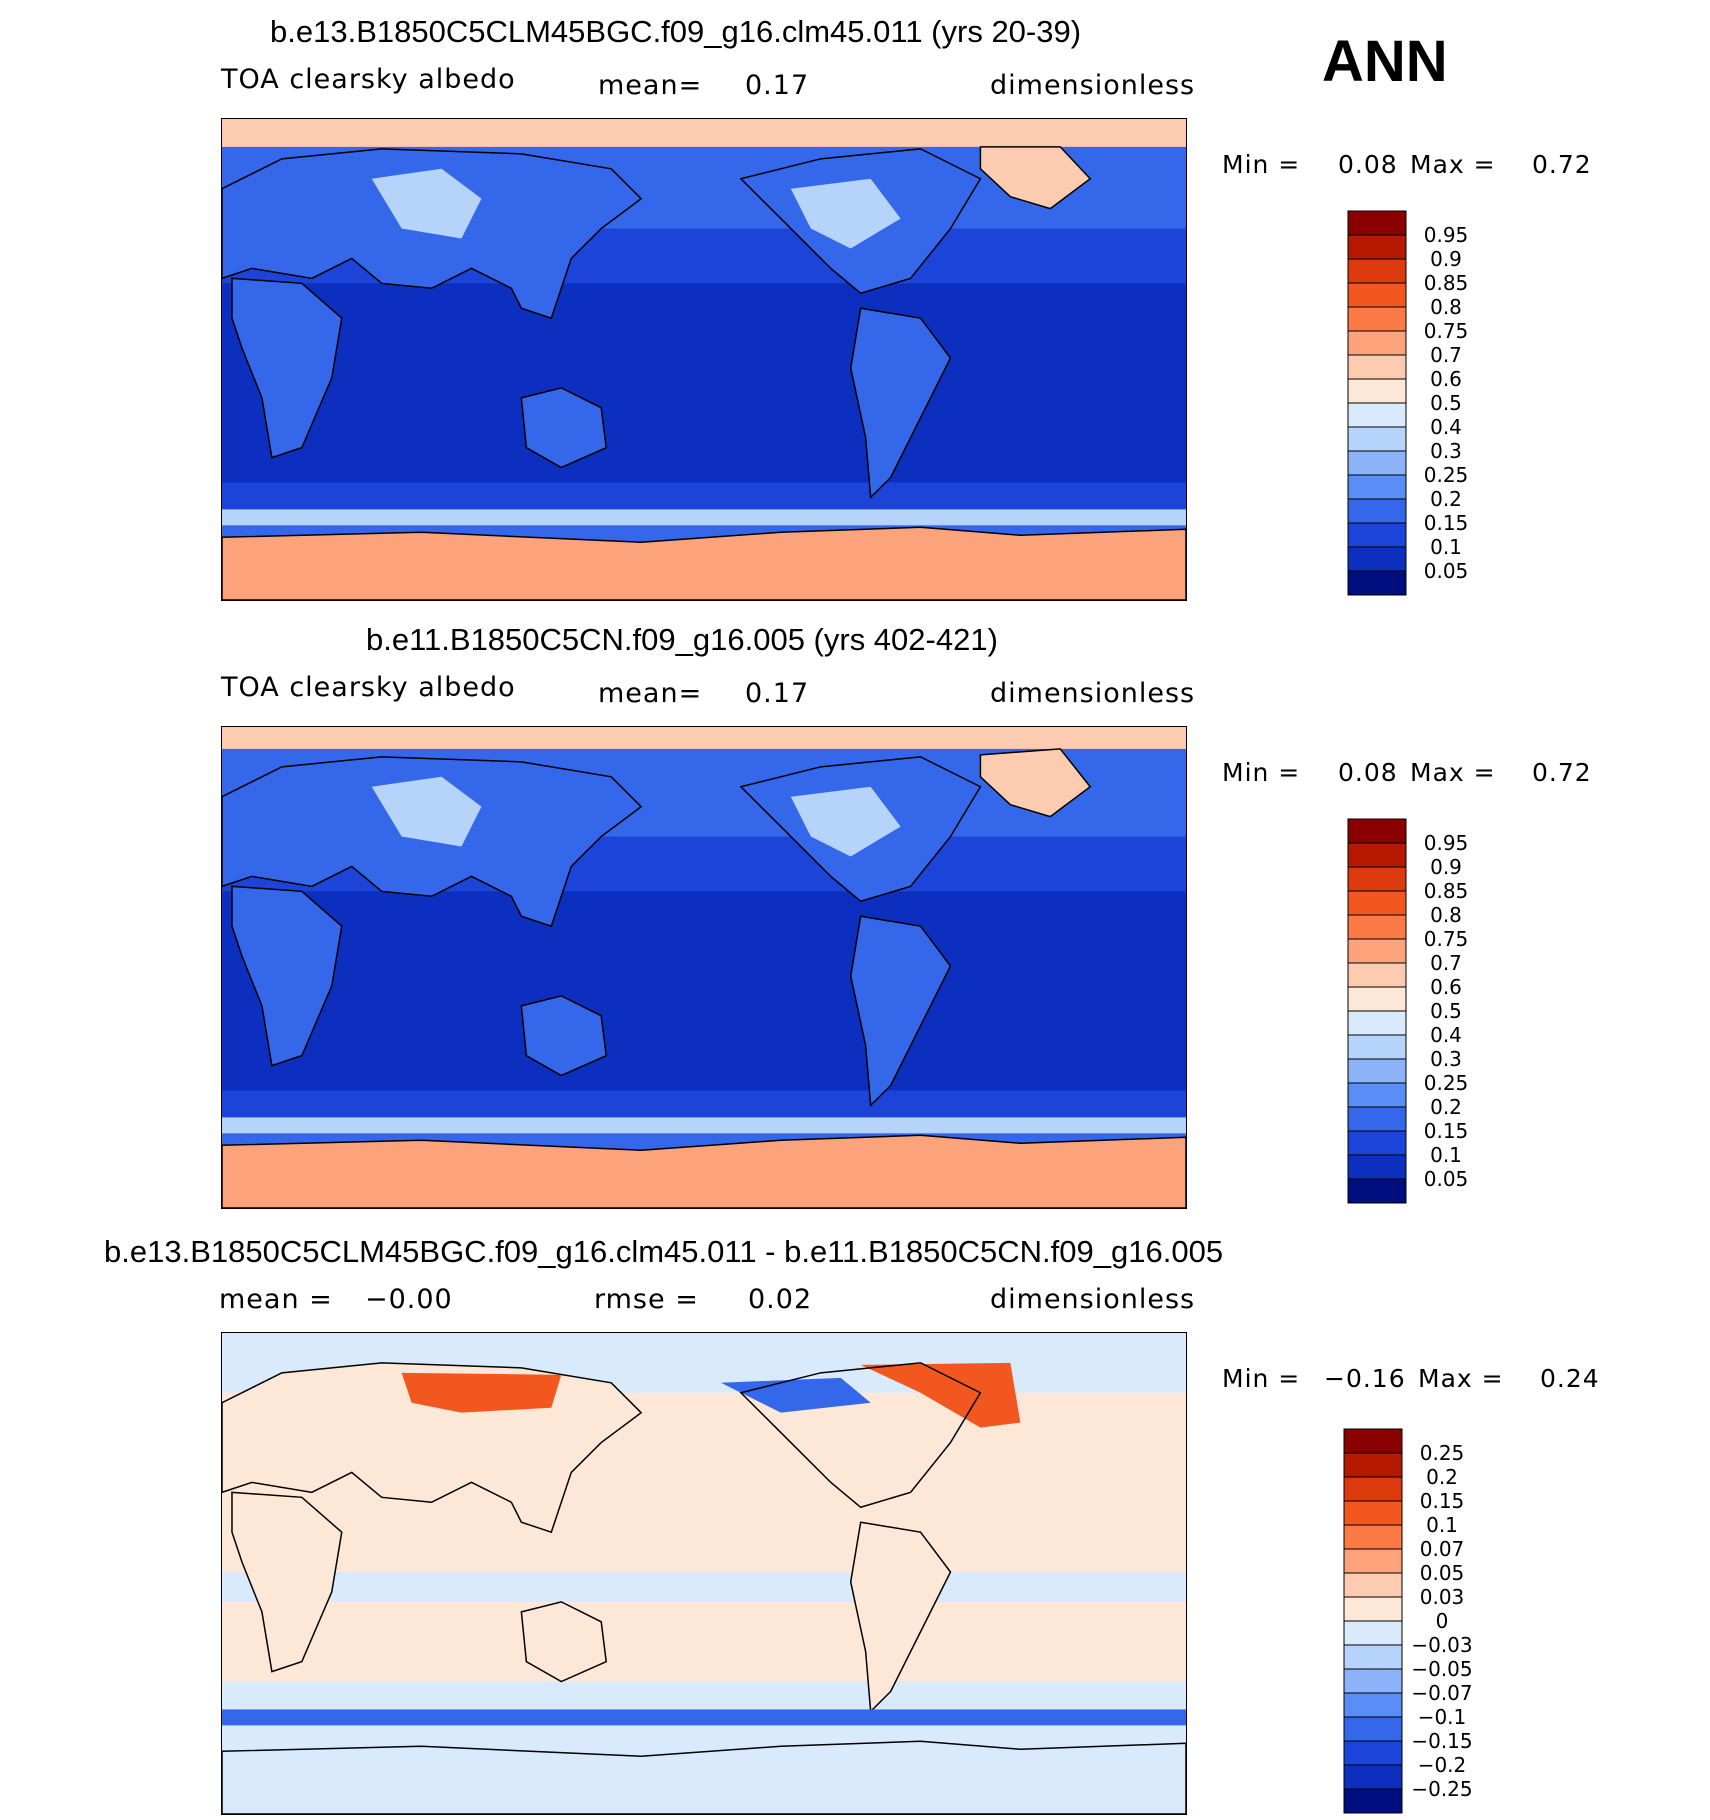  What do you see at coordinates (287, 1582) in the screenshot?
I see `africa-outline` at bounding box center [287, 1582].